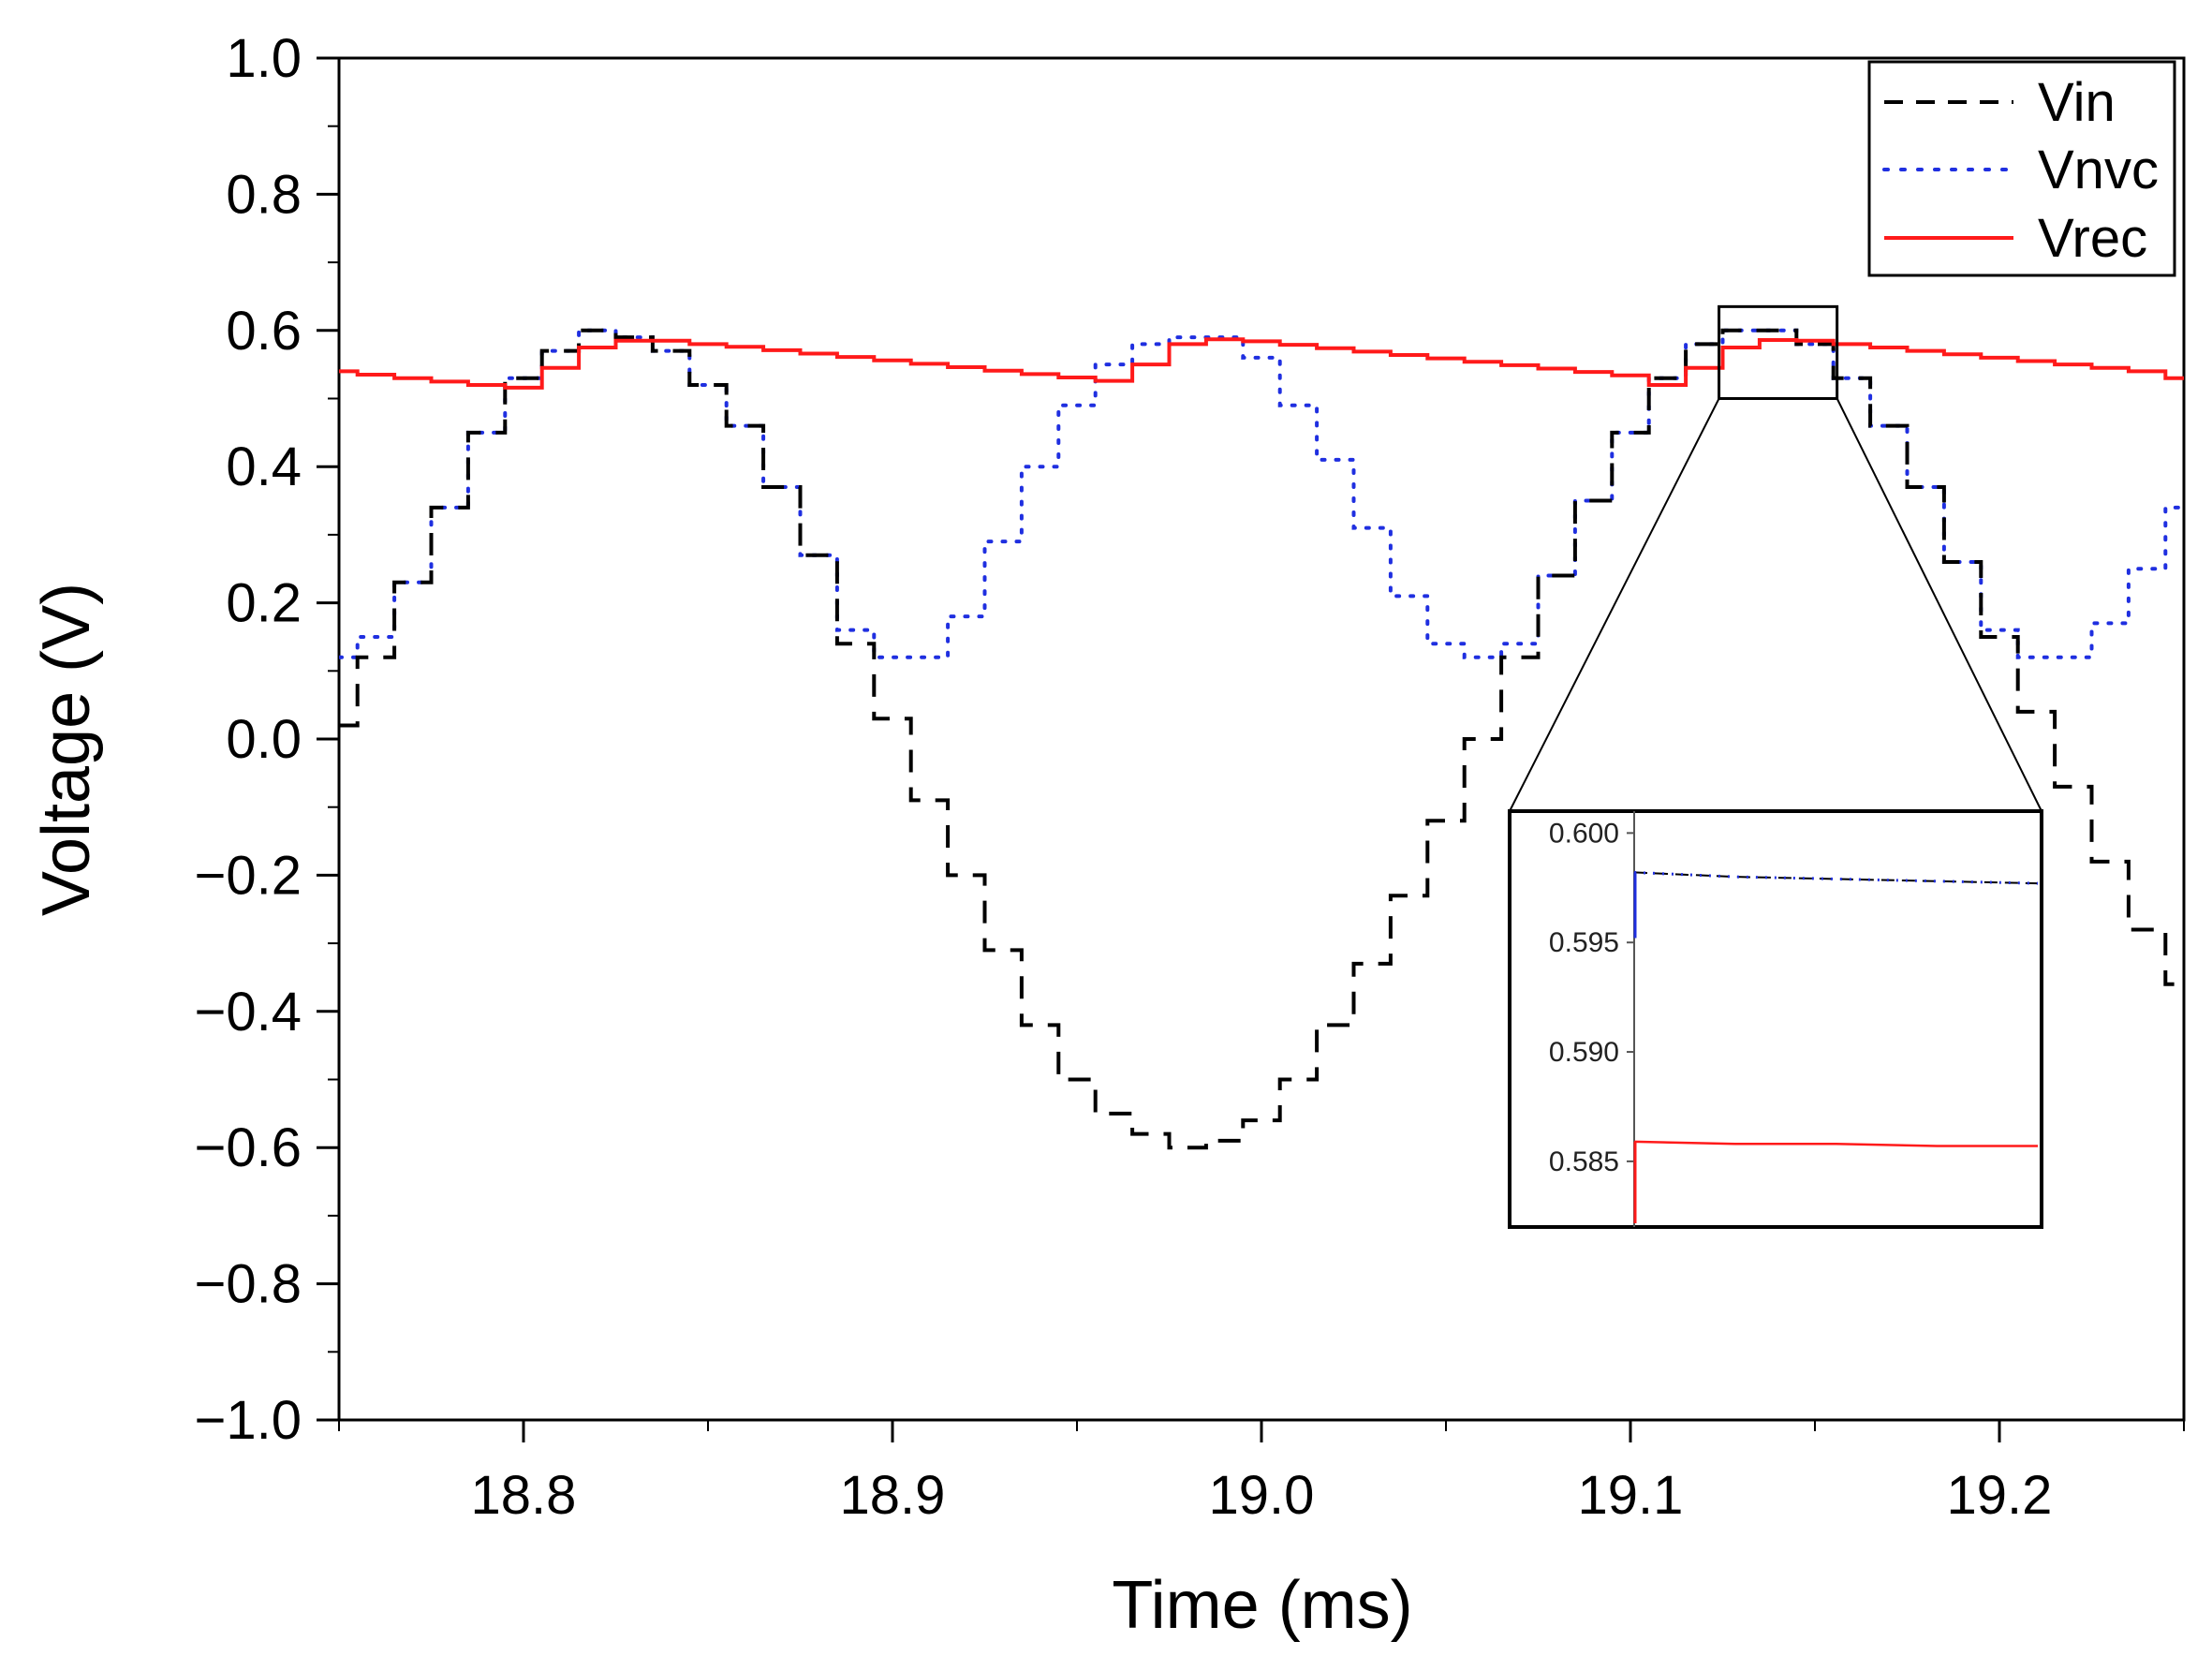  I want to click on y-tick-label: 0.2, so click(264, 604).